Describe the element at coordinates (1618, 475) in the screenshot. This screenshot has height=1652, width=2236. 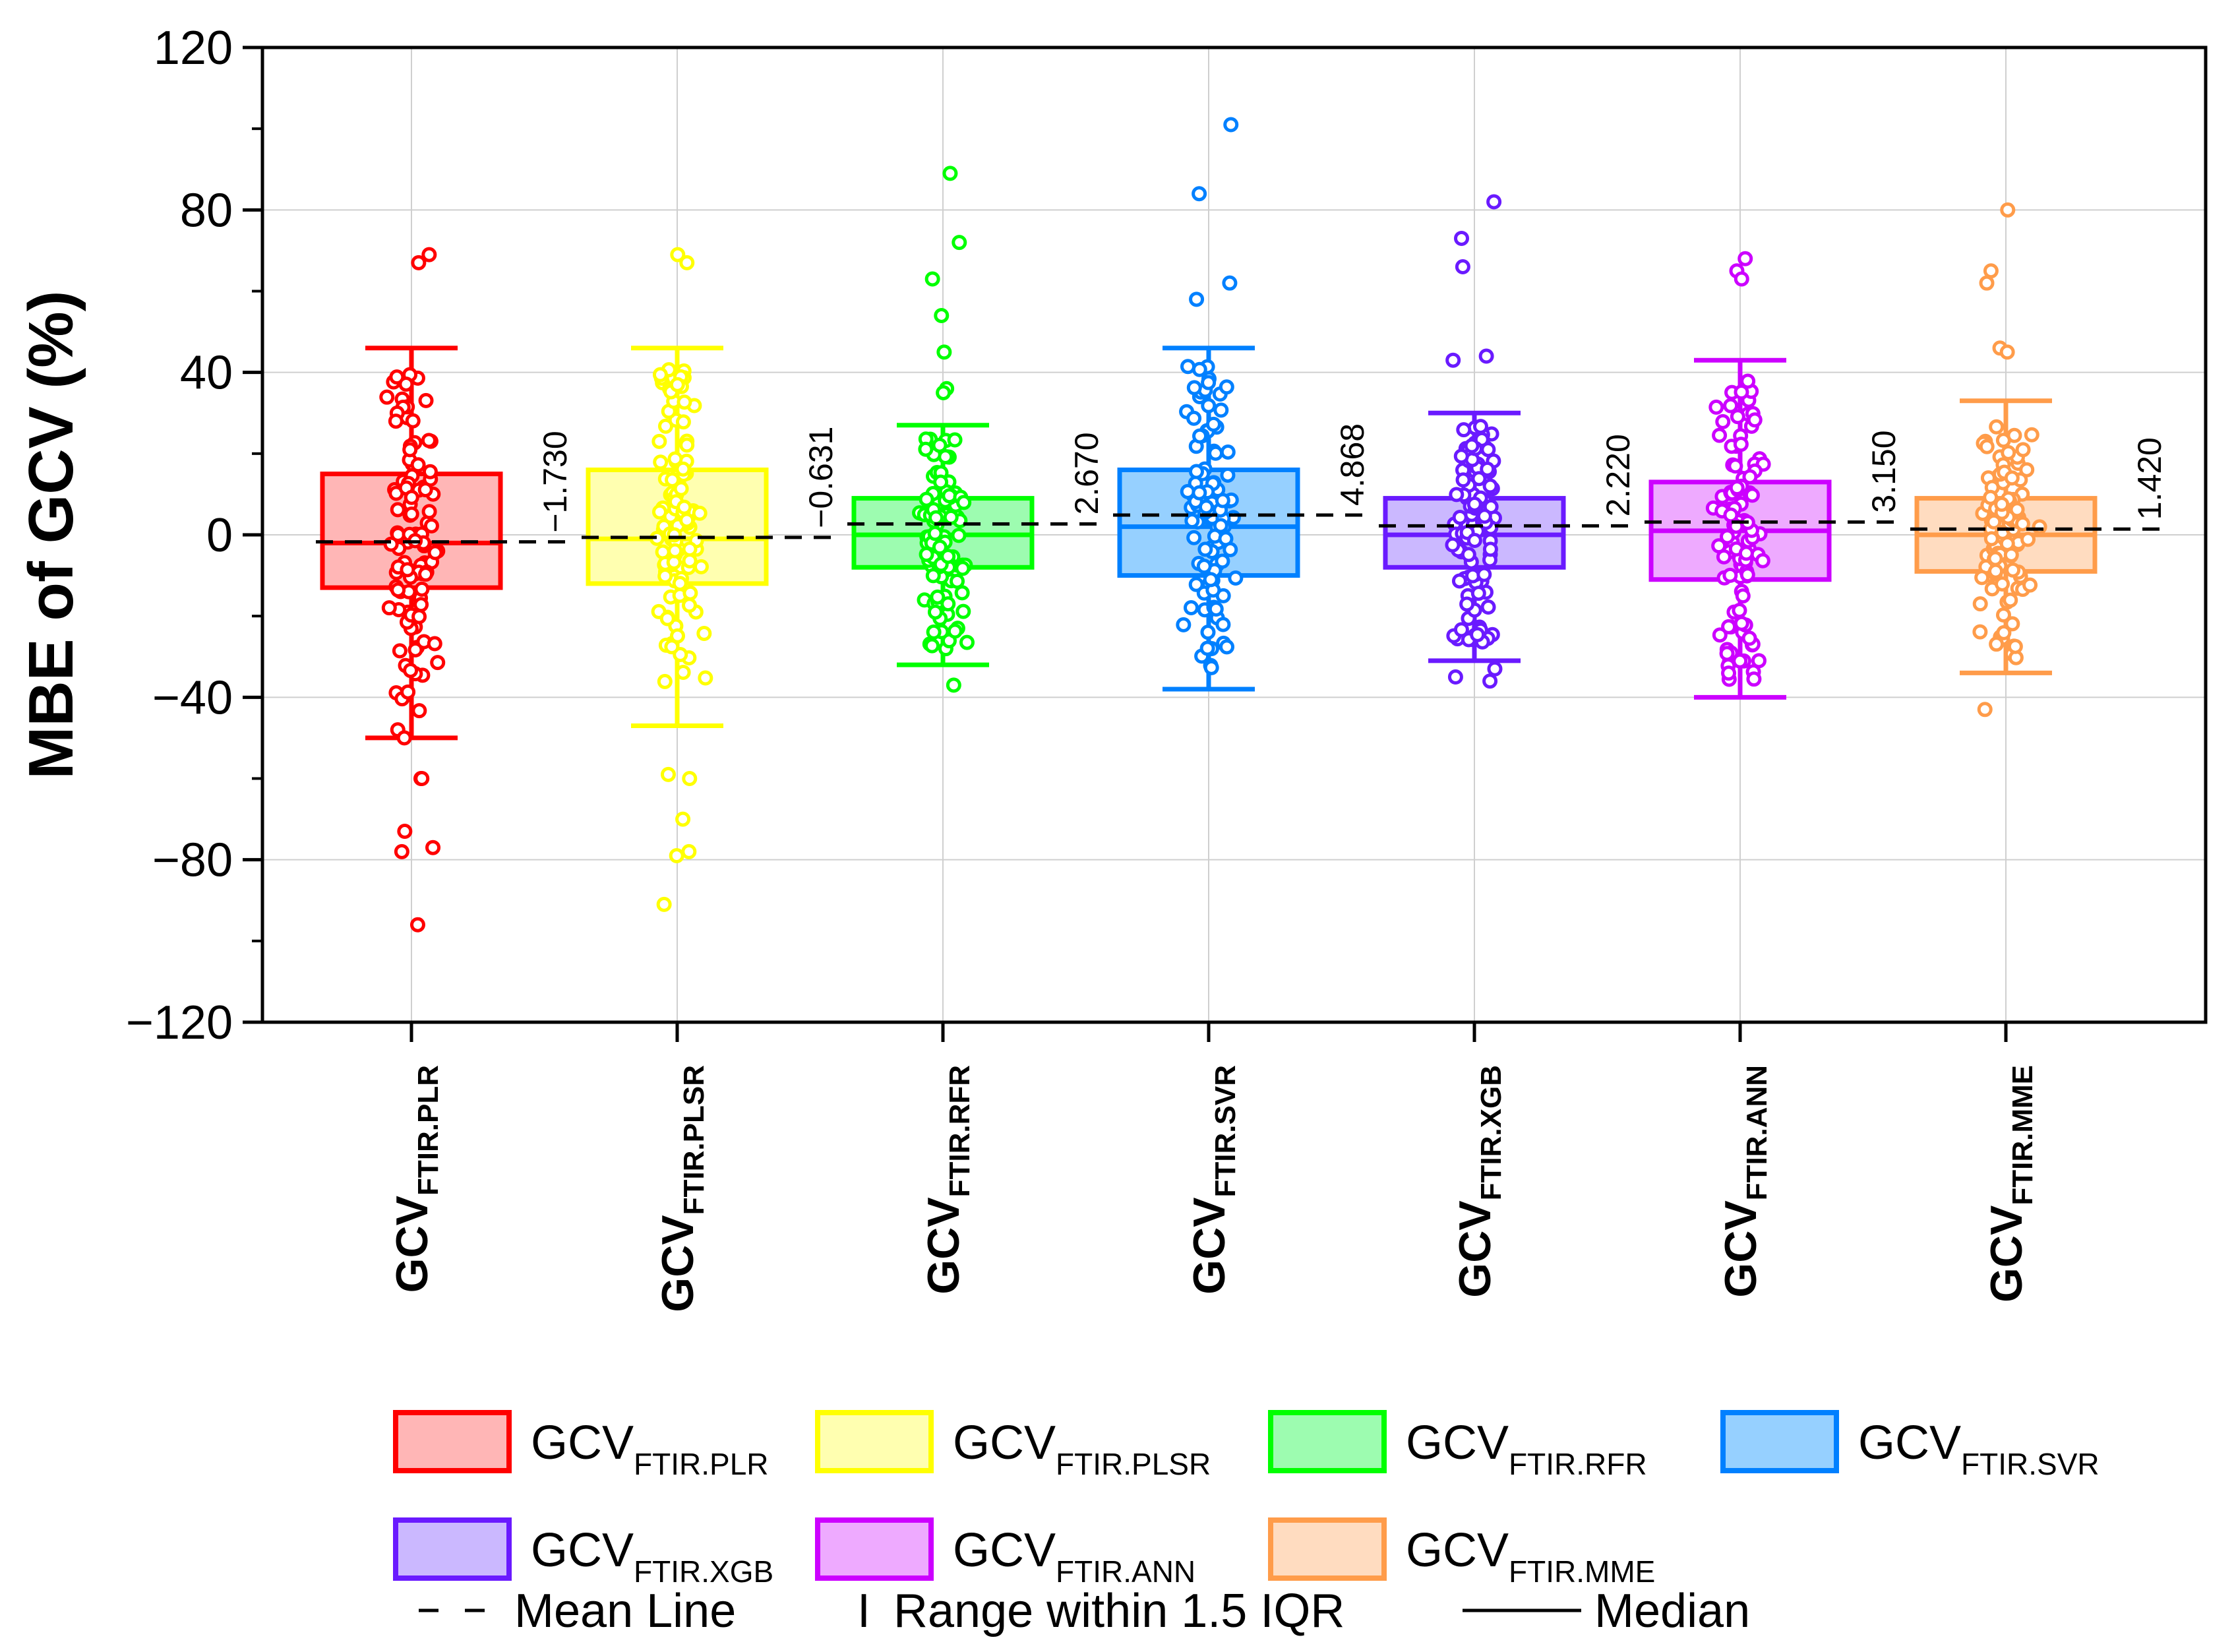
I see `mean-value-label: 2.220` at that location.